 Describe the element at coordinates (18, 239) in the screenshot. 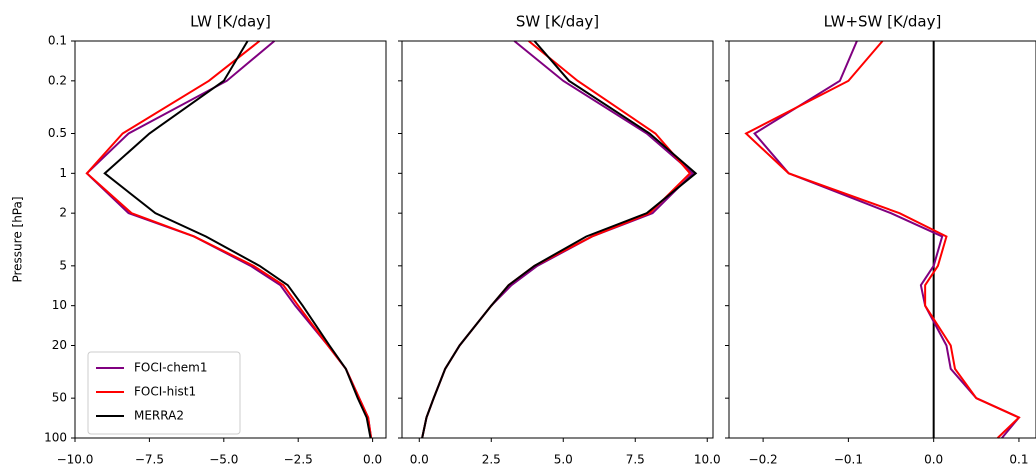

I see `y-axis-label: Pressure [hPa]` at that location.